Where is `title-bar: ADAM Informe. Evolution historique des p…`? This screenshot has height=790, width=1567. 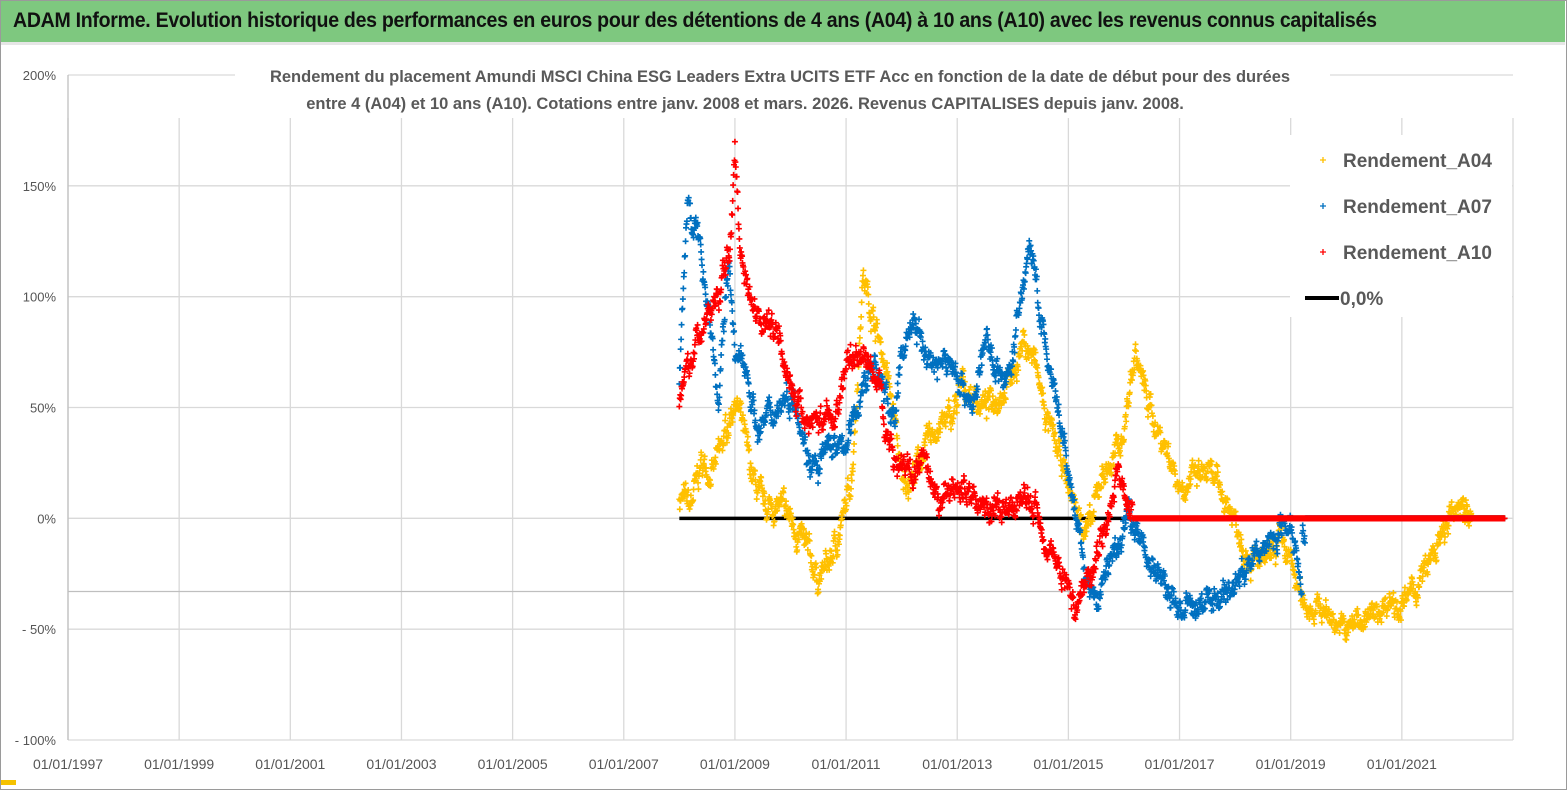
title-bar: ADAM Informe. Evolution historique des p… is located at coordinates (783, 23).